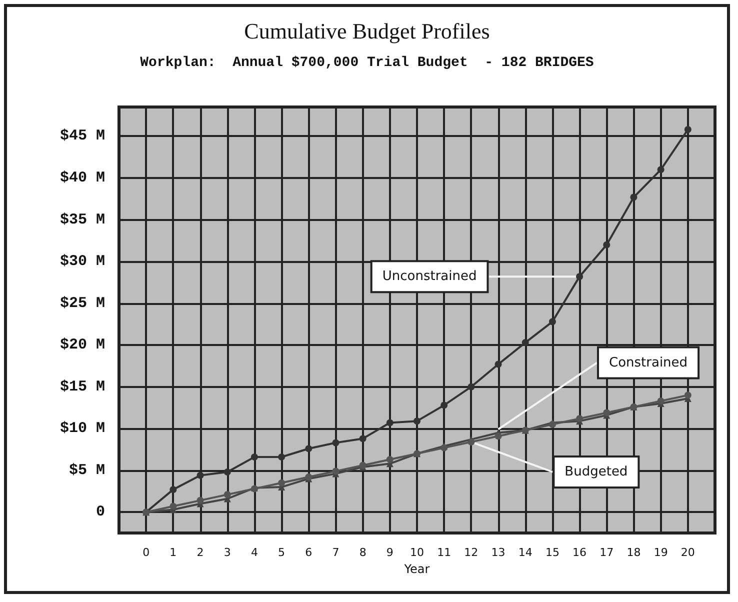 Image resolution: width=738 pixels, height=602 pixels. Describe the element at coordinates (173, 552) in the screenshot. I see `x-tick-label: 1` at that location.